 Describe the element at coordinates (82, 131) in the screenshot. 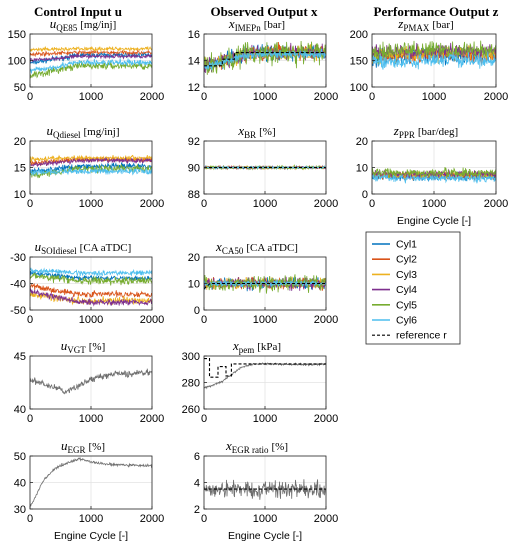

I see `panel-title: uQdiesel [mg/inj]` at that location.